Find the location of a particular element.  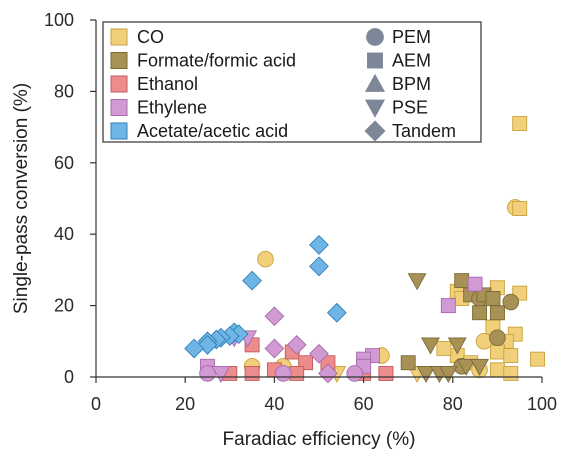

ethanol-legend-swatch is located at coordinates (119, 84).